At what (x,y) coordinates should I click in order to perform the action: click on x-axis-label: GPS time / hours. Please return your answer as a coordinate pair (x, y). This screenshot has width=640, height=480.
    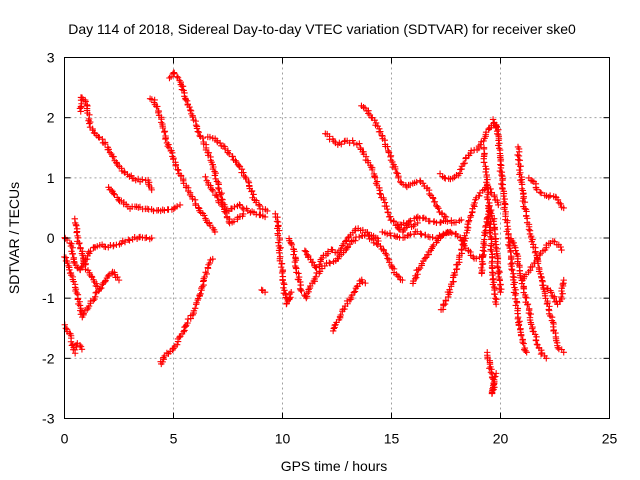
    Looking at the image, I should click on (334, 466).